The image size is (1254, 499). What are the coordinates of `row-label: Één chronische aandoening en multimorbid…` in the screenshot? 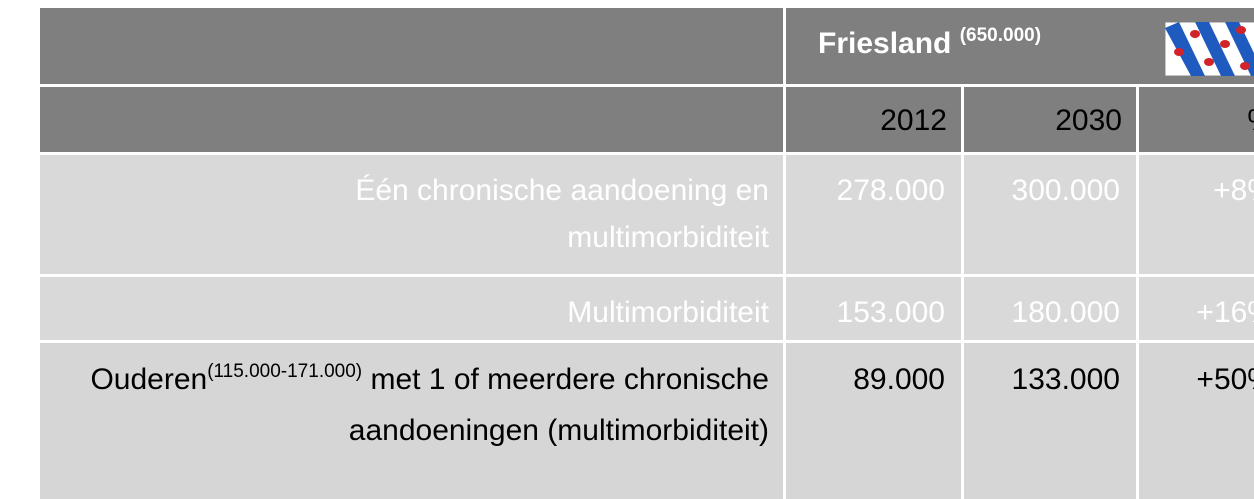 It's located at (411, 214).